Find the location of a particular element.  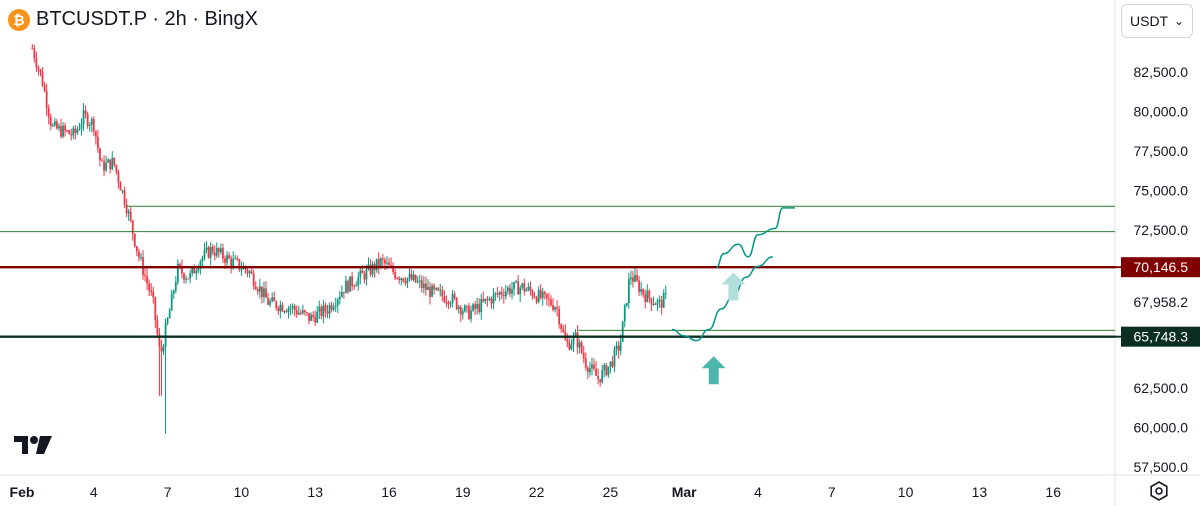

price-label-box is located at coordinates (1160, 267).